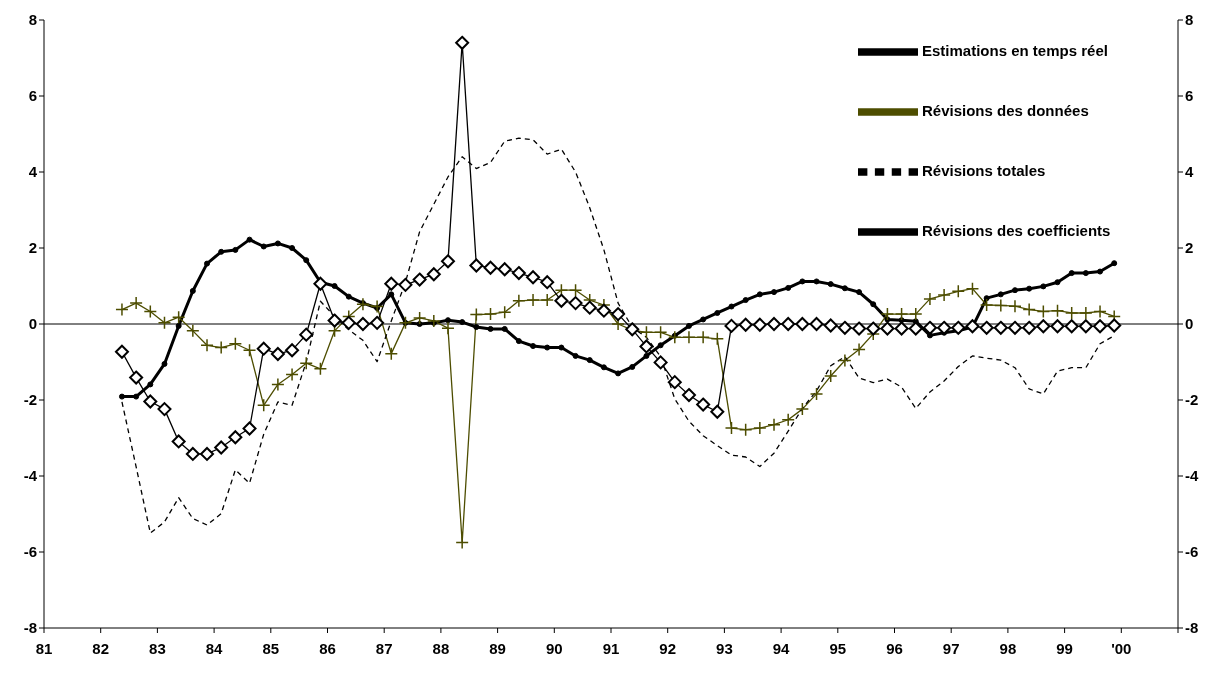 This screenshot has height=679, width=1222. I want to click on y2-tick-label: 2, so click(1189, 248).